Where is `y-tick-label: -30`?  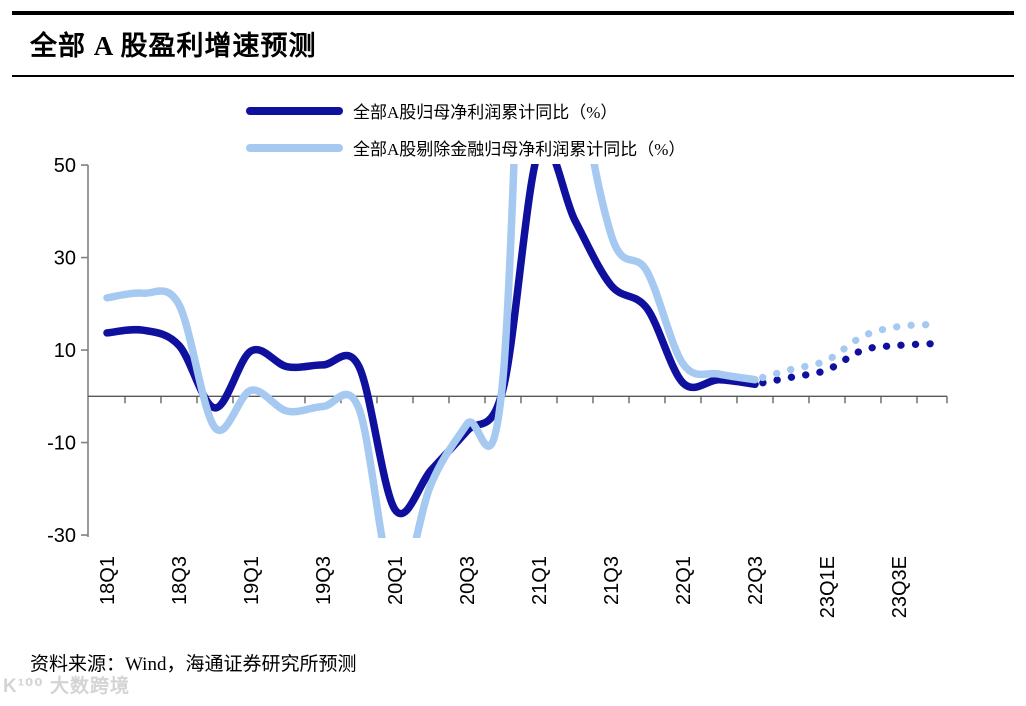 y-tick-label: -30 is located at coordinates (61, 536).